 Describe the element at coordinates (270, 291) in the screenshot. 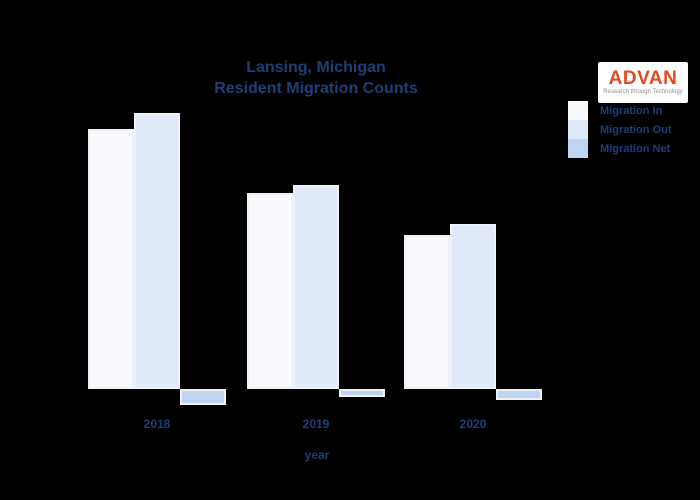

I see `bar-migration-in-2019` at that location.